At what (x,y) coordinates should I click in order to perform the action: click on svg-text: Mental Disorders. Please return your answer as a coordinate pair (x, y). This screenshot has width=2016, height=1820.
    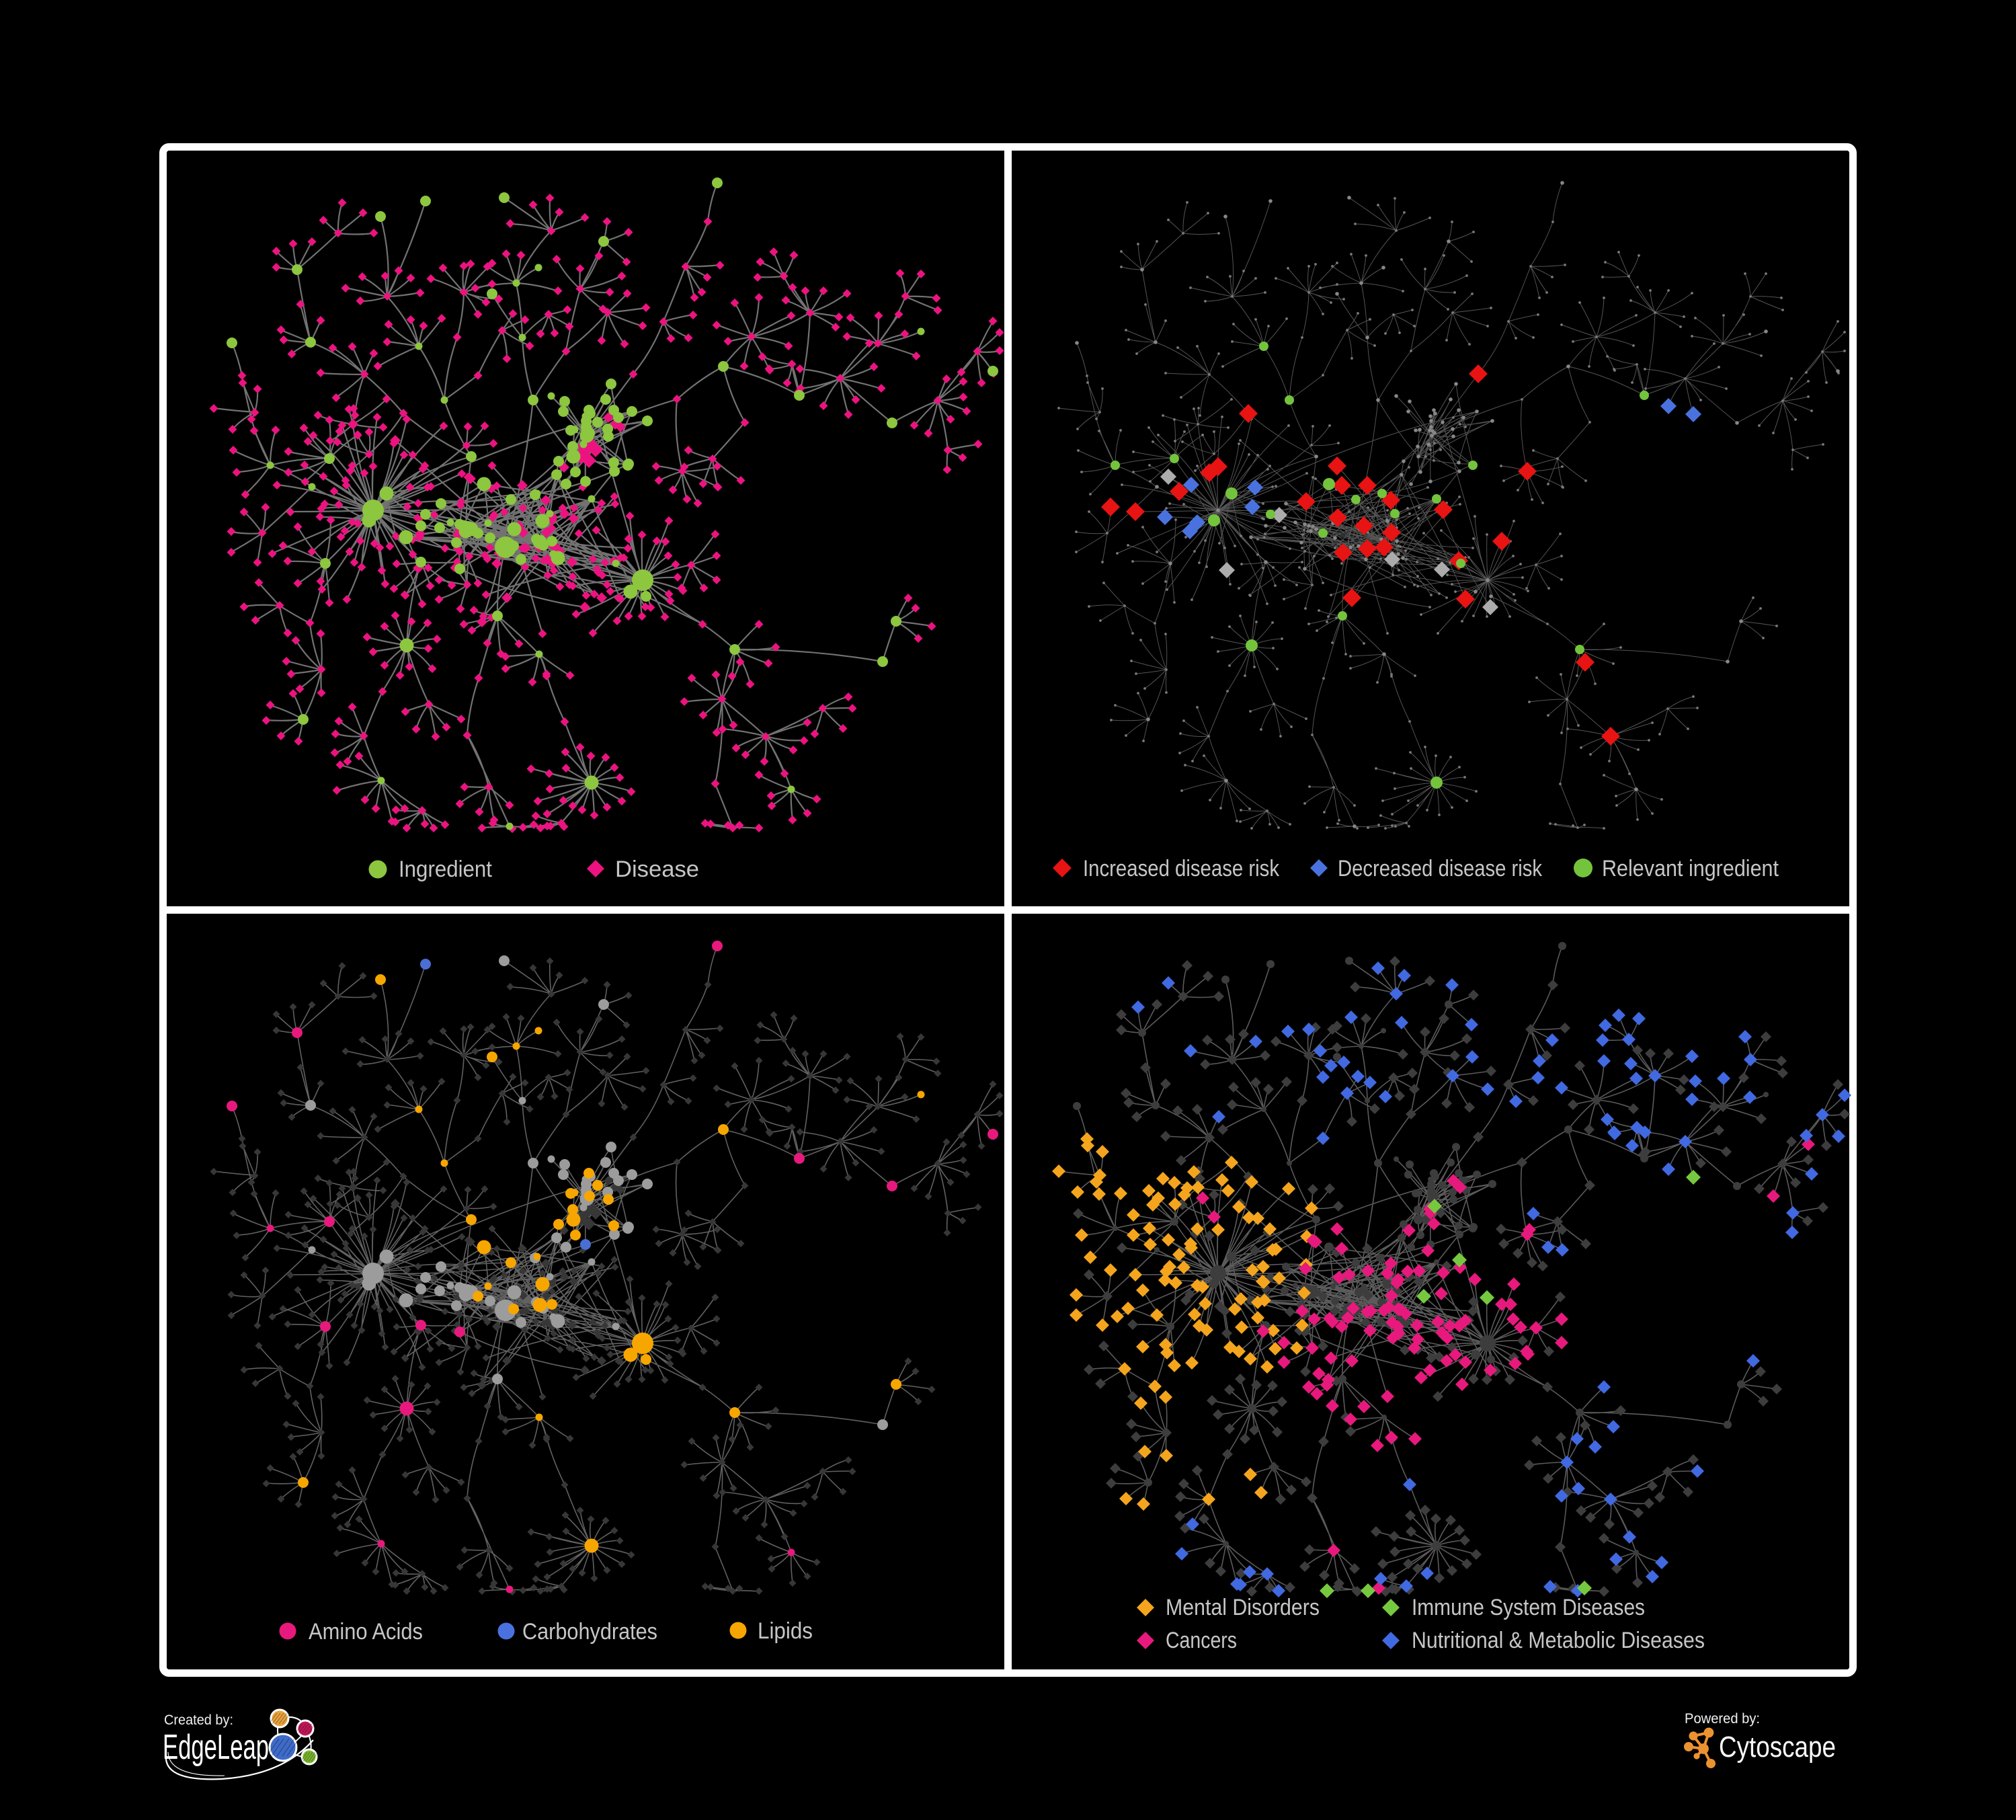
    Looking at the image, I should click on (1243, 1607).